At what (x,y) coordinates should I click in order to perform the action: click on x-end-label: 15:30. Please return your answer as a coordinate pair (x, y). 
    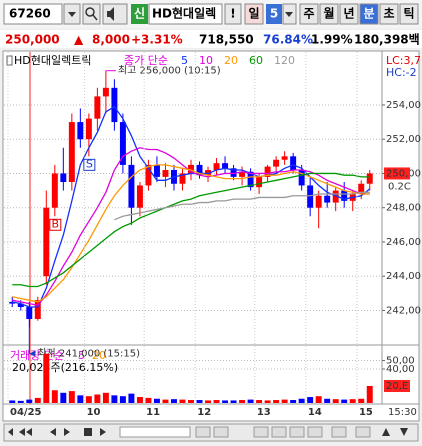
    Looking at the image, I should click on (402, 412).